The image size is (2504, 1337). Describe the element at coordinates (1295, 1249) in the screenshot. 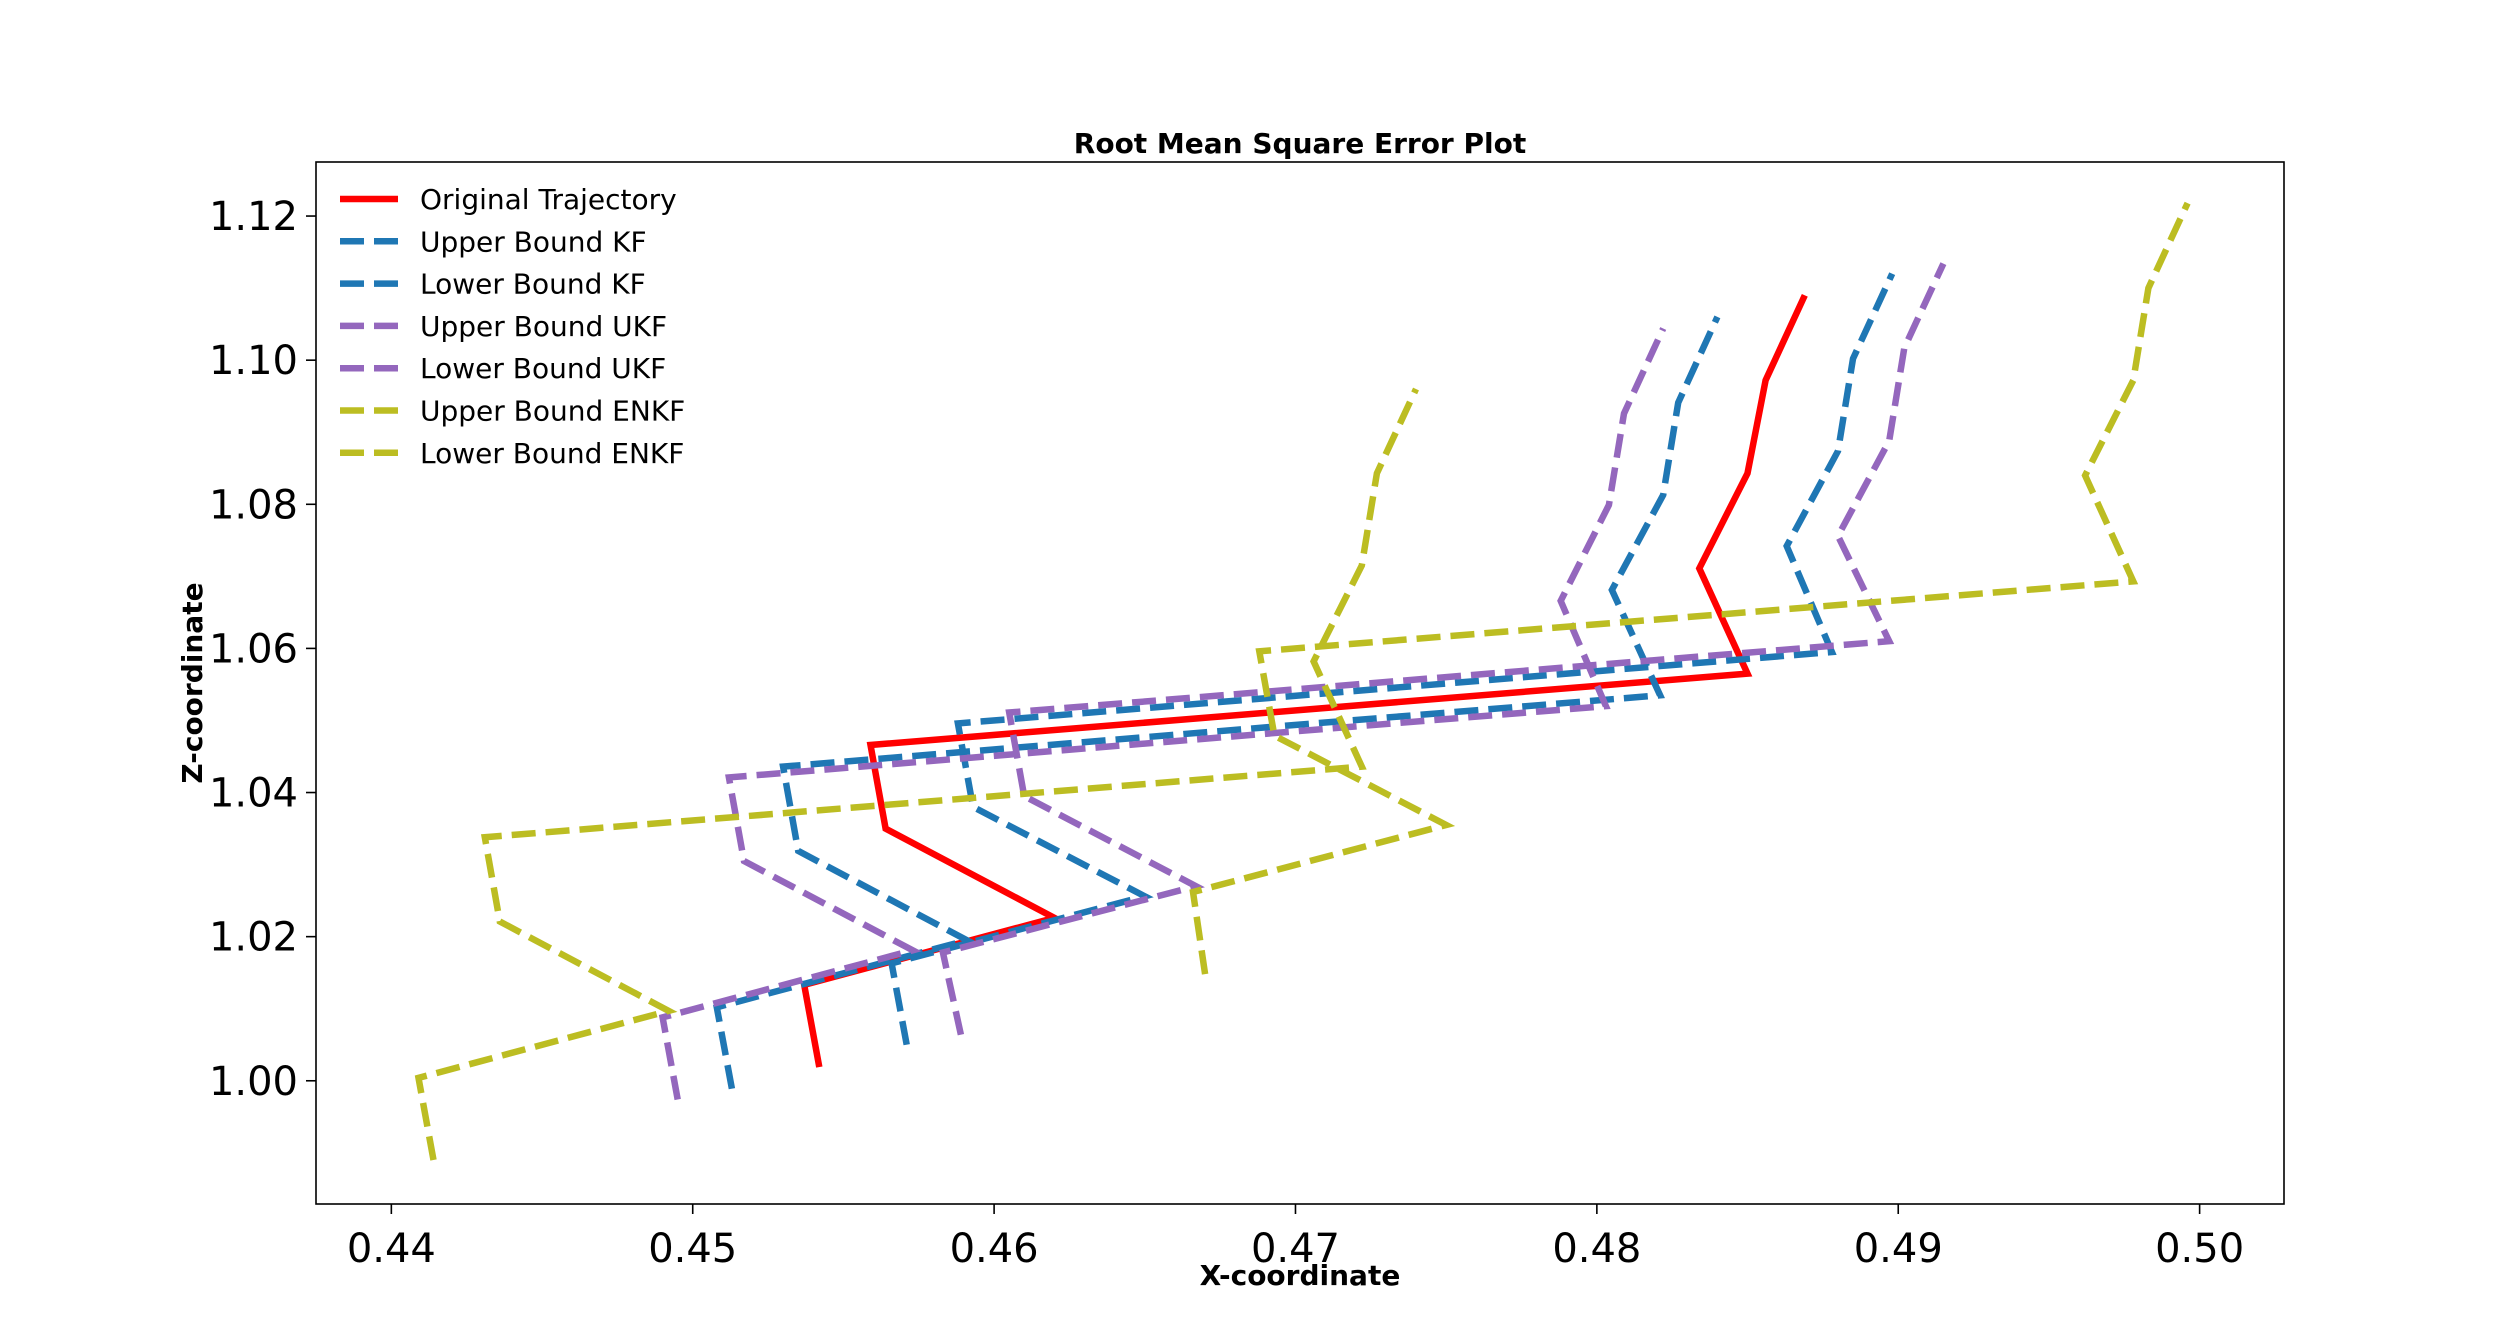

I see `x-tick-label: 0.47` at that location.